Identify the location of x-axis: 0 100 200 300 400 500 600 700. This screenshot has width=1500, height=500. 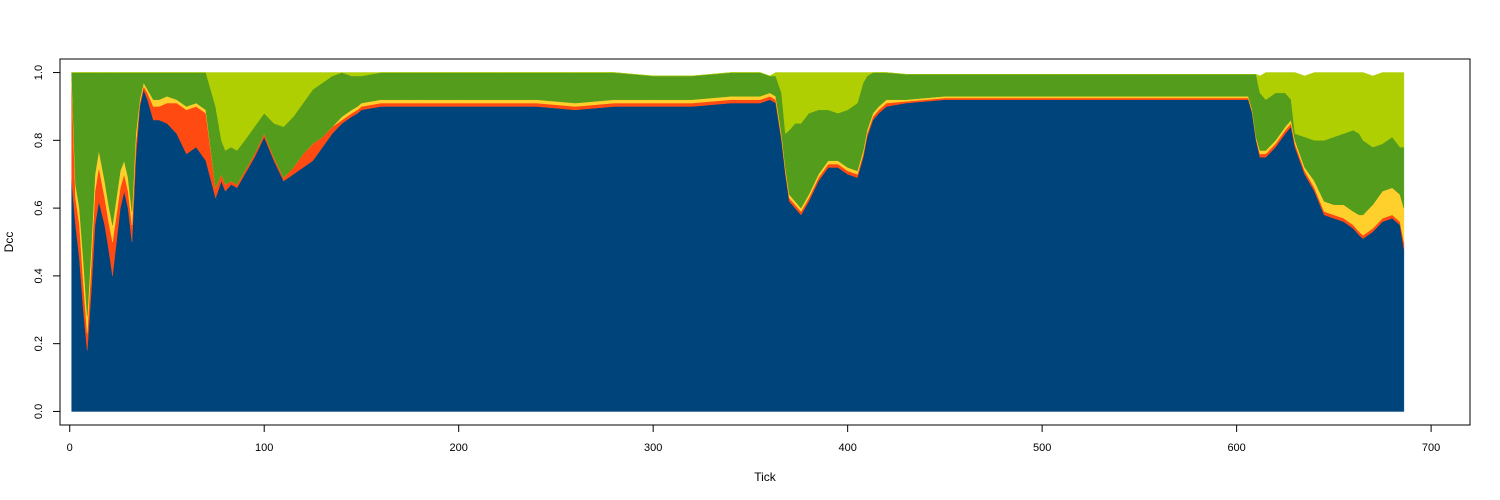
(753, 439).